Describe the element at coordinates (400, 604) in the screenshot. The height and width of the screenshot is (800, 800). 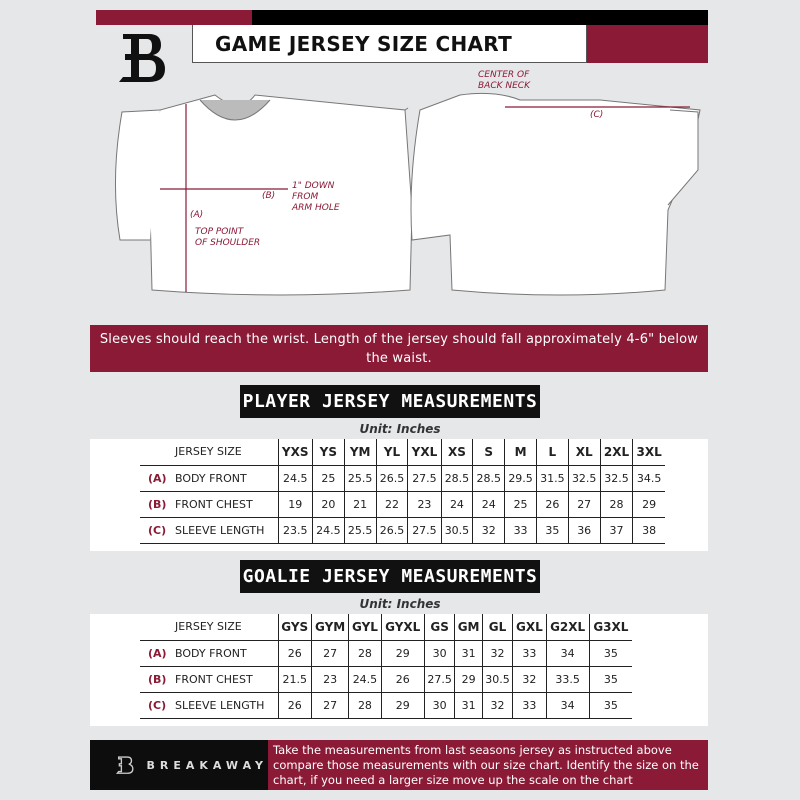
I see `goalie-unit: Unit: Inches` at that location.